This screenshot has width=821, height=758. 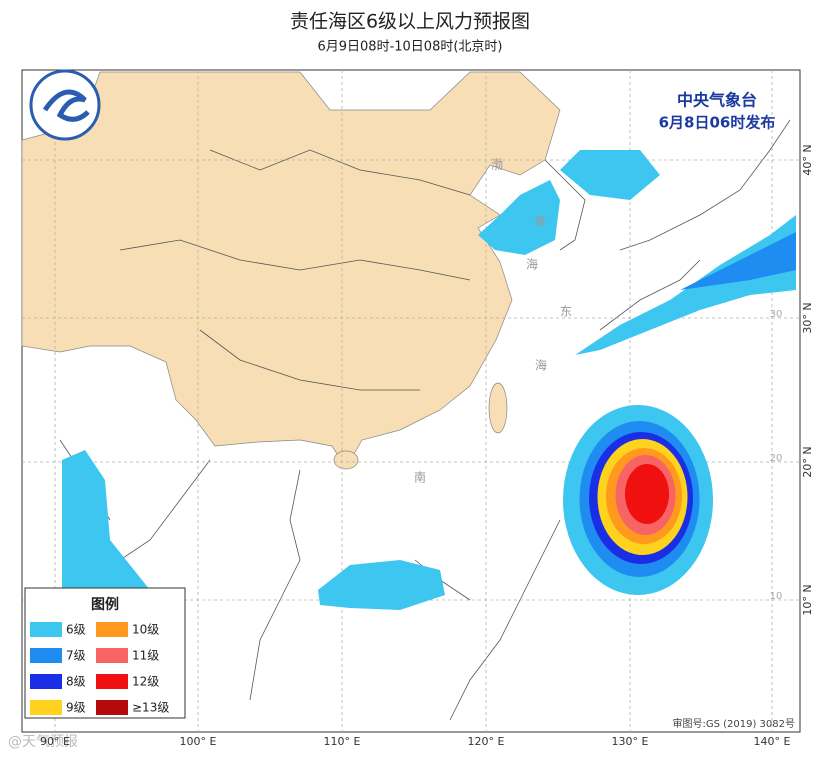 What do you see at coordinates (346, 460) in the screenshot?
I see `hainan` at bounding box center [346, 460].